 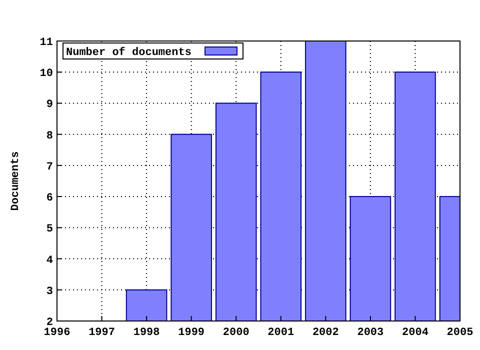 What do you see at coordinates (129, 52) in the screenshot?
I see `legend-label: Number of documents` at bounding box center [129, 52].